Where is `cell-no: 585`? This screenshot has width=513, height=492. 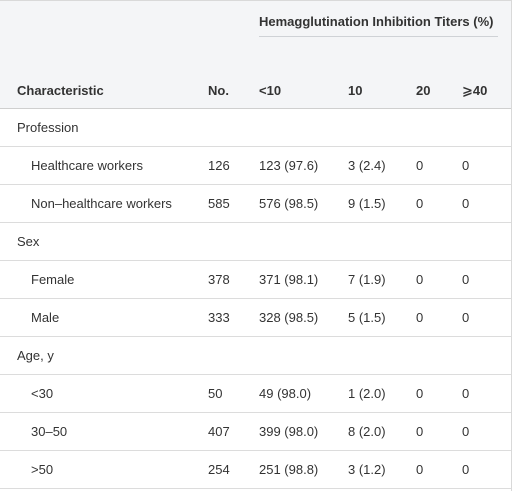 cell-no: 585 is located at coordinates (219, 203).